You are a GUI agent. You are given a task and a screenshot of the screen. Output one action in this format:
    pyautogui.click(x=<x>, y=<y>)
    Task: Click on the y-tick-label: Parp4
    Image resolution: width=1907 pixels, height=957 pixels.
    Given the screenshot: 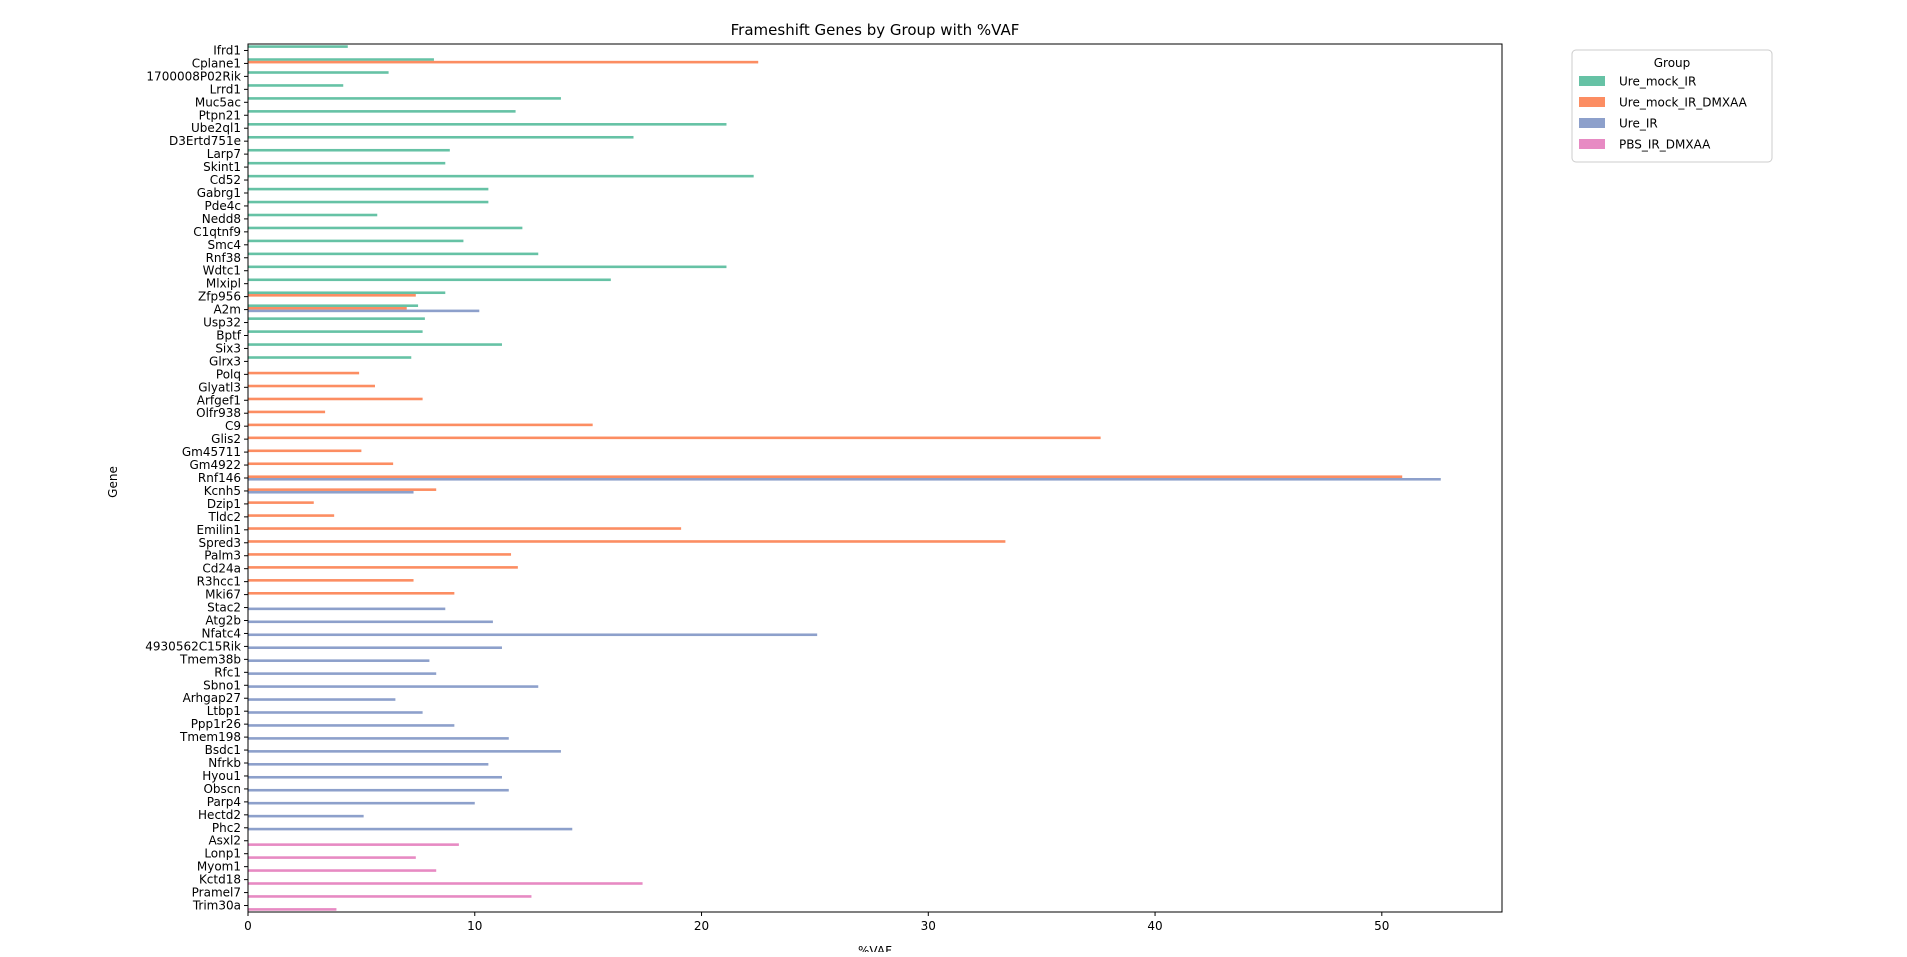 What is the action you would take?
    pyautogui.click(x=224, y=802)
    